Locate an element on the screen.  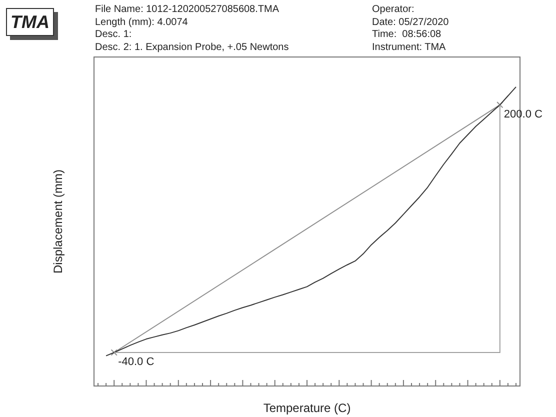
text: Time: 08:56:08 is located at coordinates (407, 34).